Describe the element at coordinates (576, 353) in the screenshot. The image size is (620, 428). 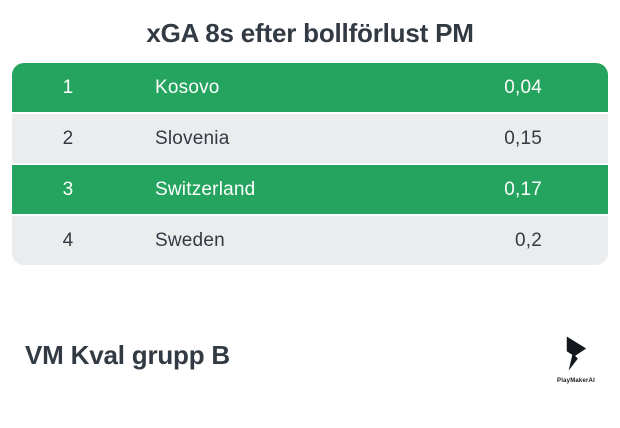
I see `playmaker-logo-icon` at that location.